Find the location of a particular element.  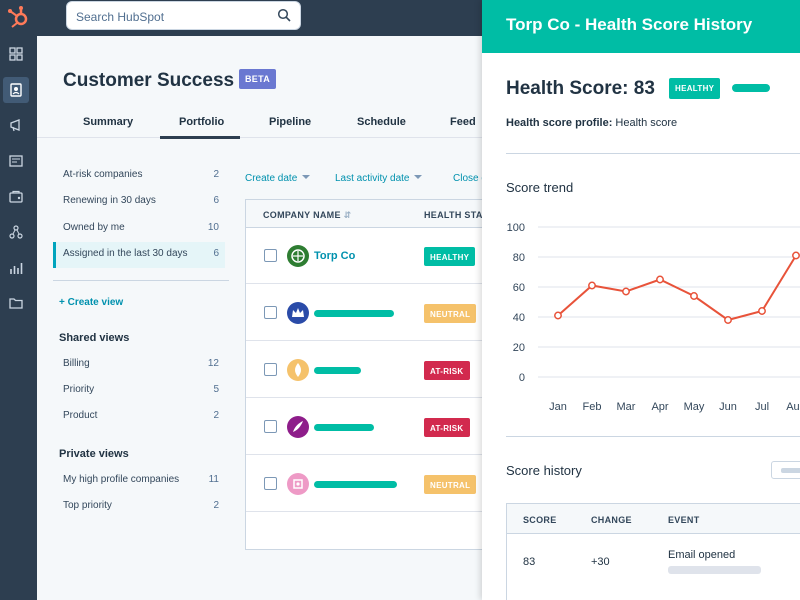

view-label: My high profile companies is located at coordinates (121, 479).